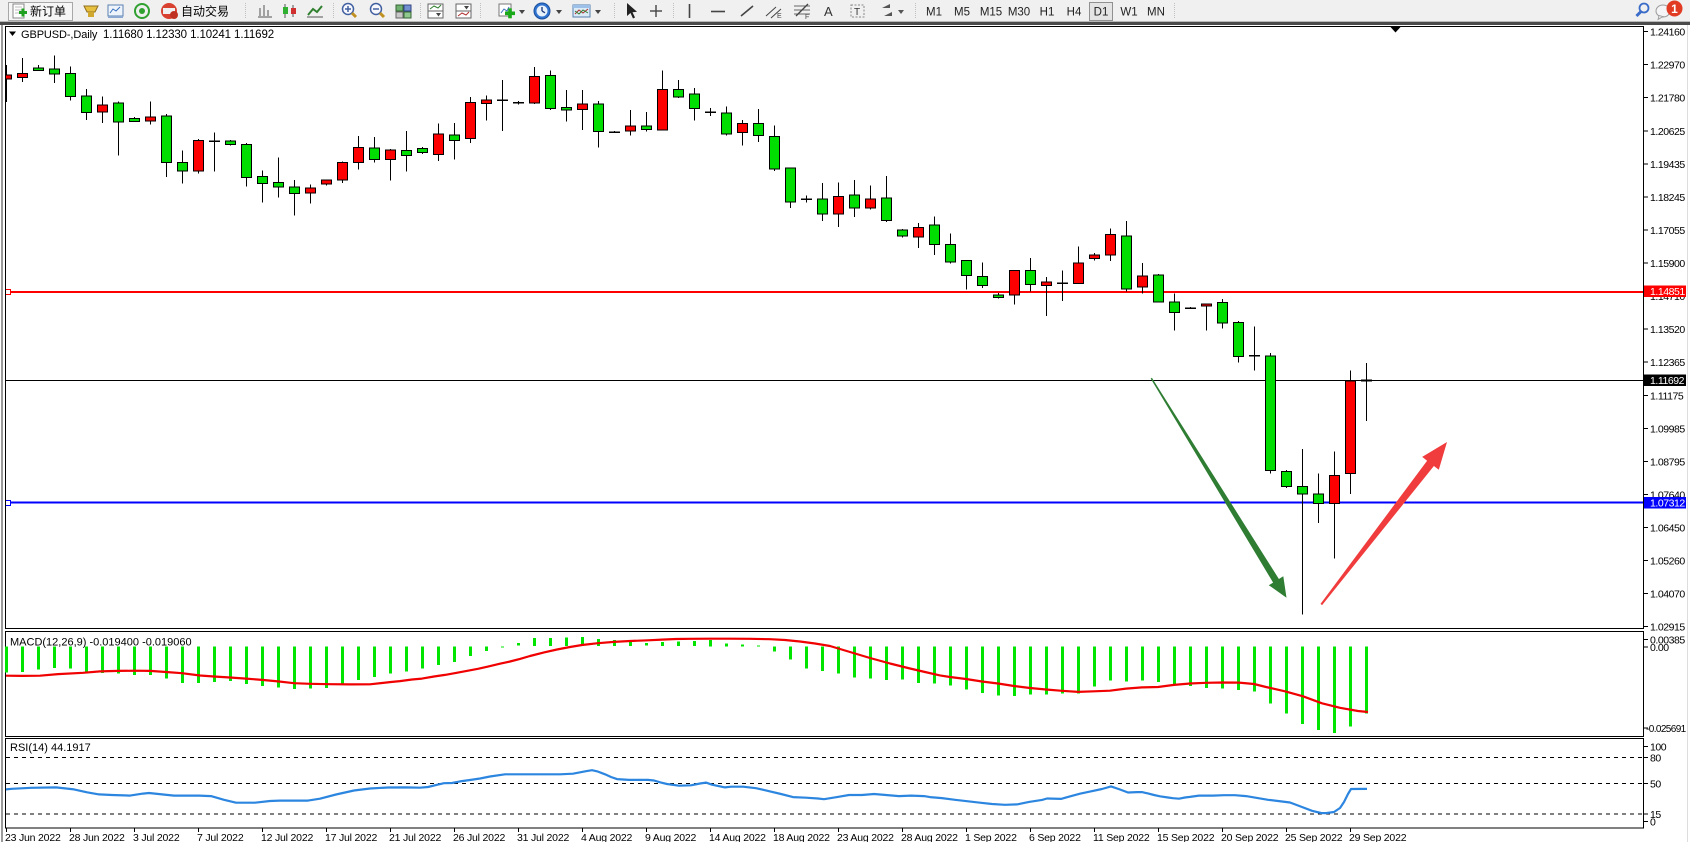 The width and height of the screenshot is (1690, 842). What do you see at coordinates (1667, 264) in the screenshot?
I see `svg-text: 1.15900` at bounding box center [1667, 264].